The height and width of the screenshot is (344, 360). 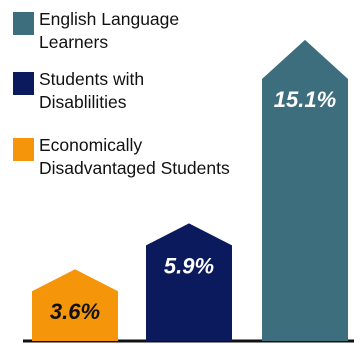 I want to click on legend-label-economically-disadvantaged-students: Economically Disadvantaged Students, so click(x=159, y=157).